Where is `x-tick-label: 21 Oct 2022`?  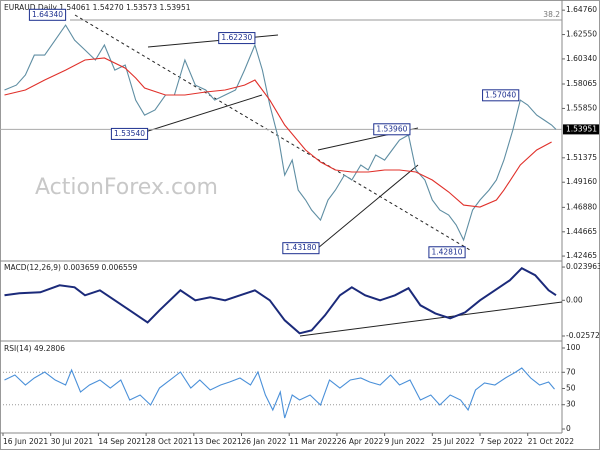
x-tick-label: 21 Oct 2022 is located at coordinates (551, 441).